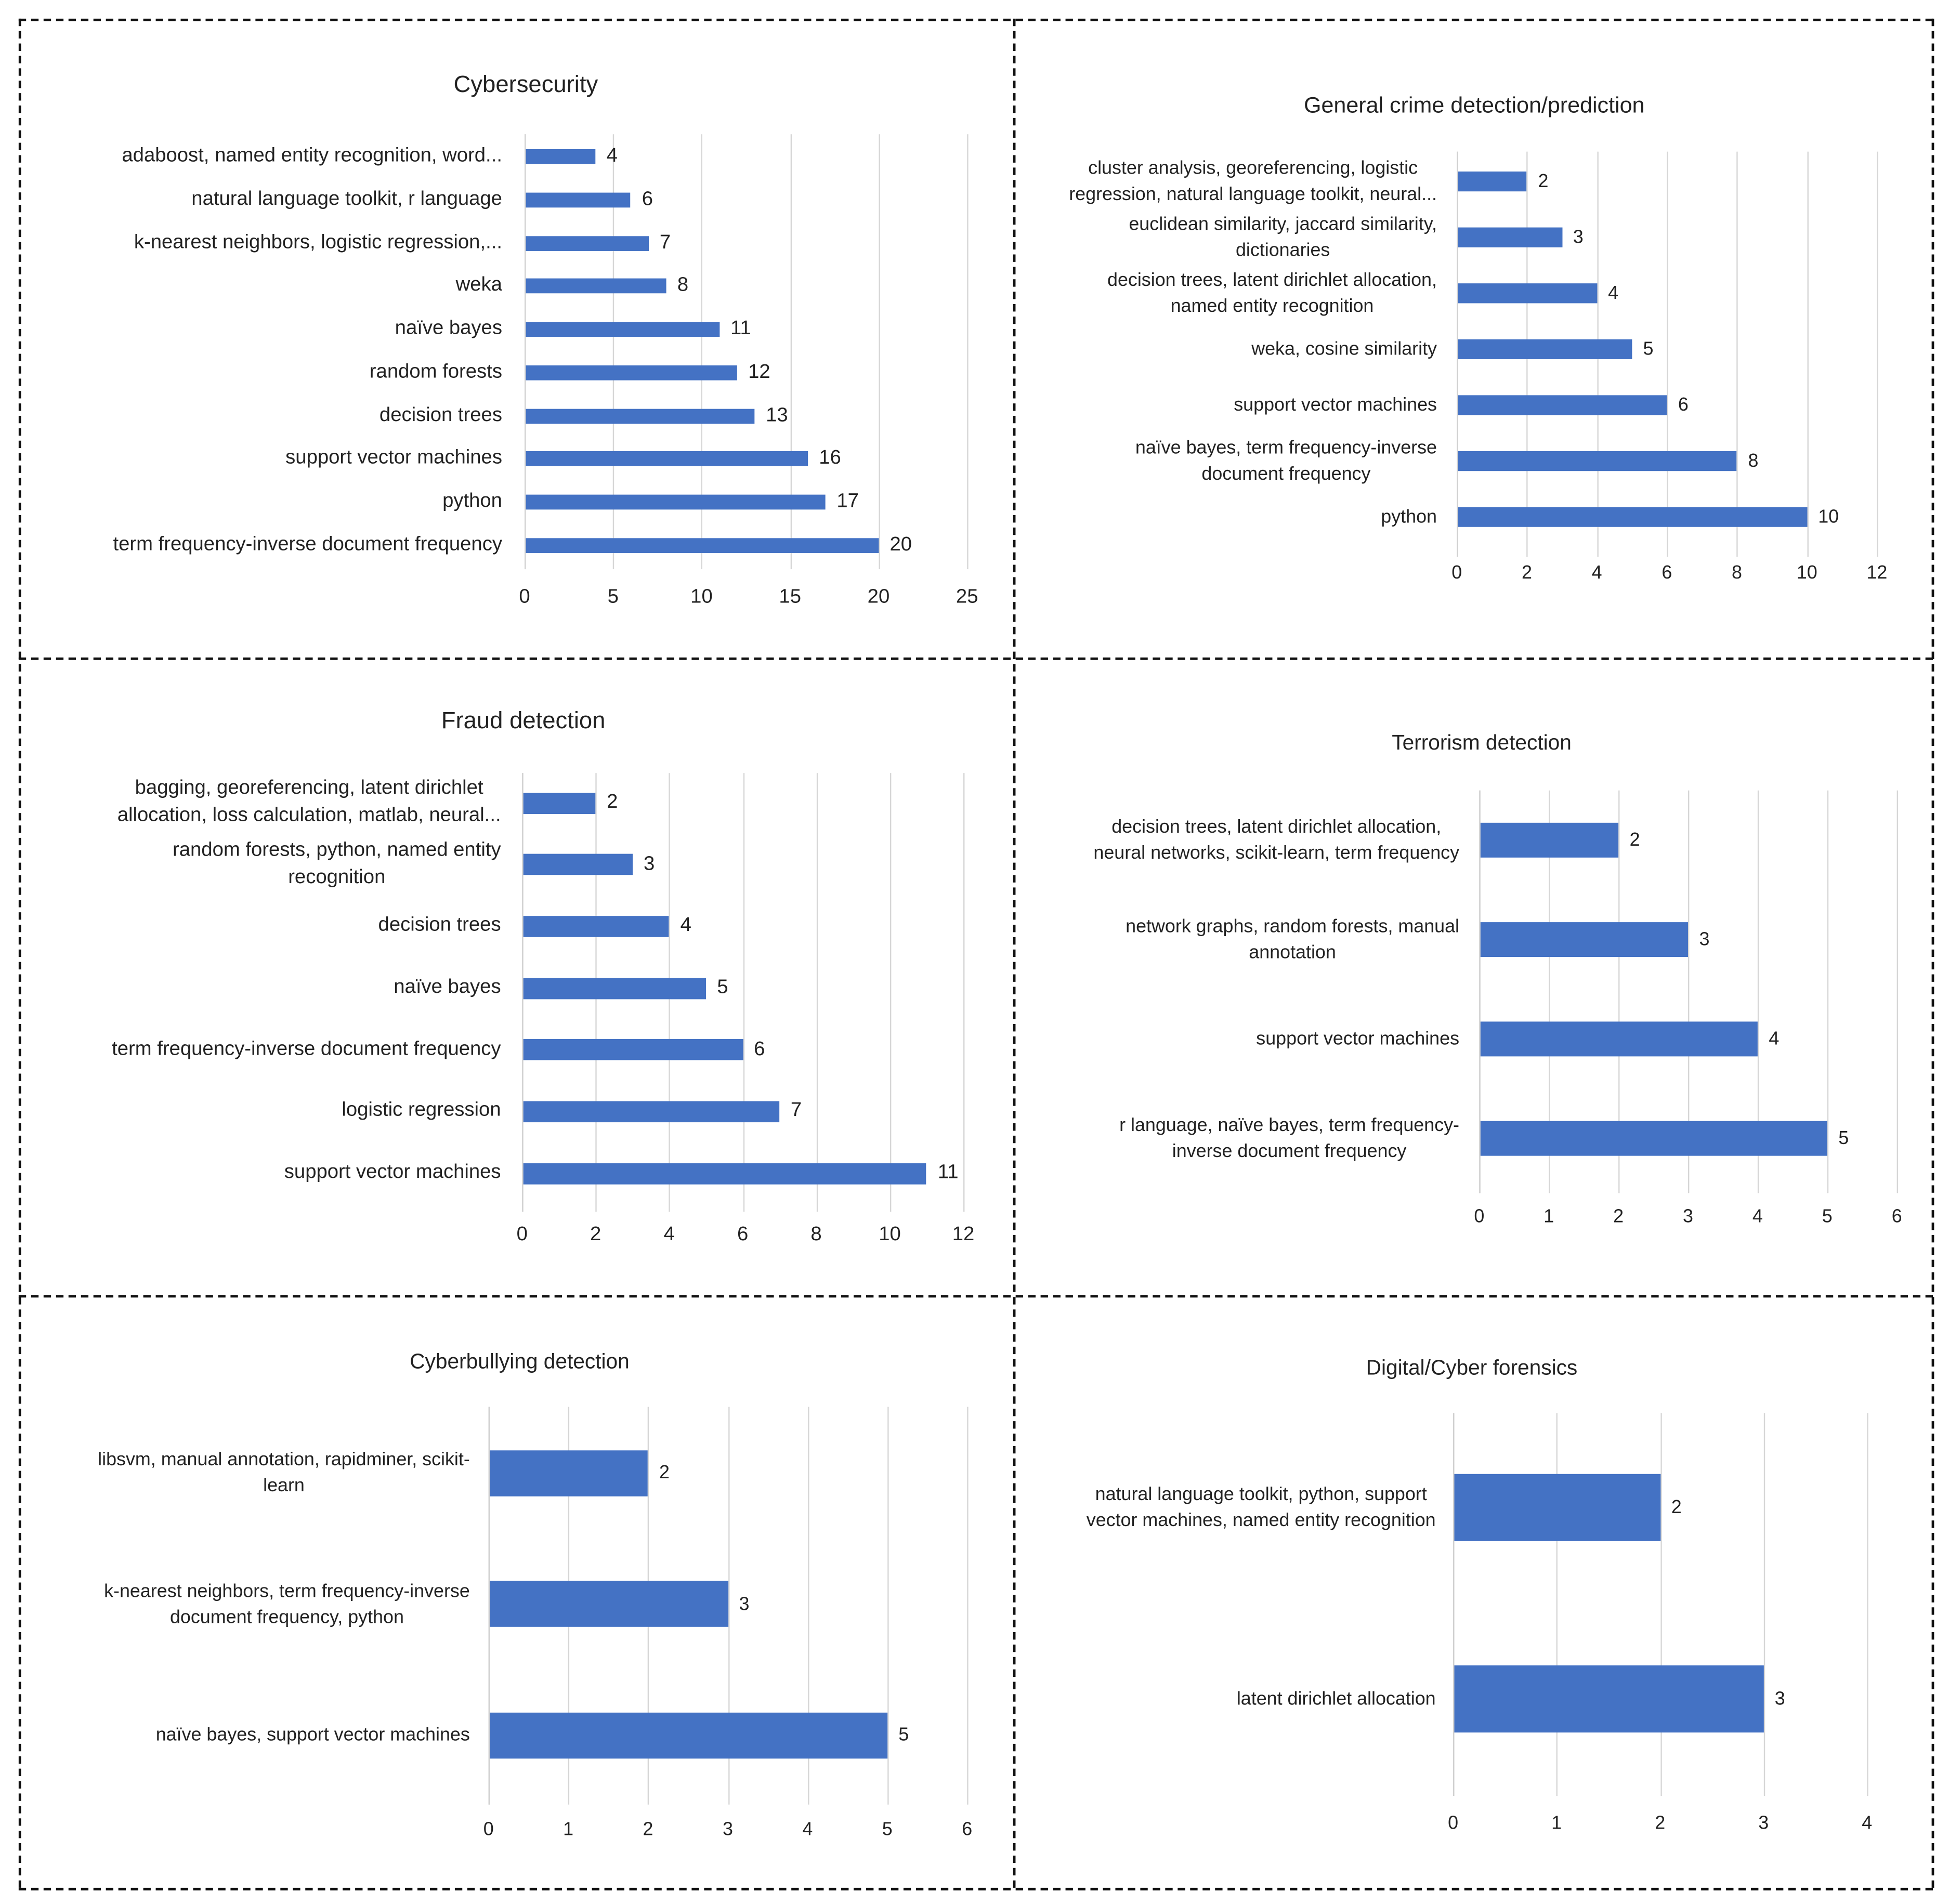 This screenshot has height=1904, width=1949. I want to click on x-tick-label: 4, so click(669, 1235).